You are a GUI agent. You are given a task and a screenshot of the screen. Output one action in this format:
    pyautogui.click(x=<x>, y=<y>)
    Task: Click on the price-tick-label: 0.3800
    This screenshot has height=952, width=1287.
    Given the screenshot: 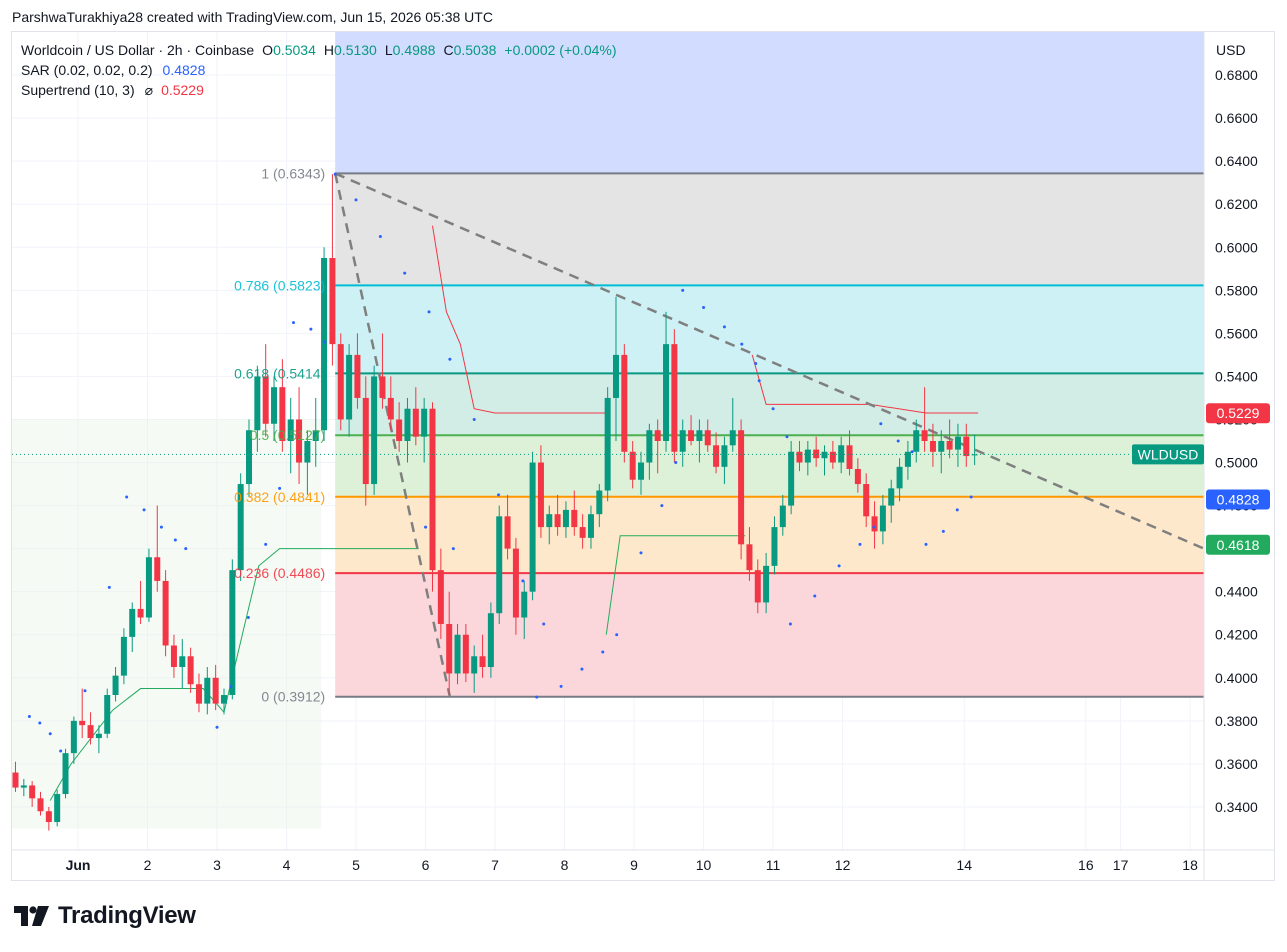 What is the action you would take?
    pyautogui.click(x=1236, y=721)
    